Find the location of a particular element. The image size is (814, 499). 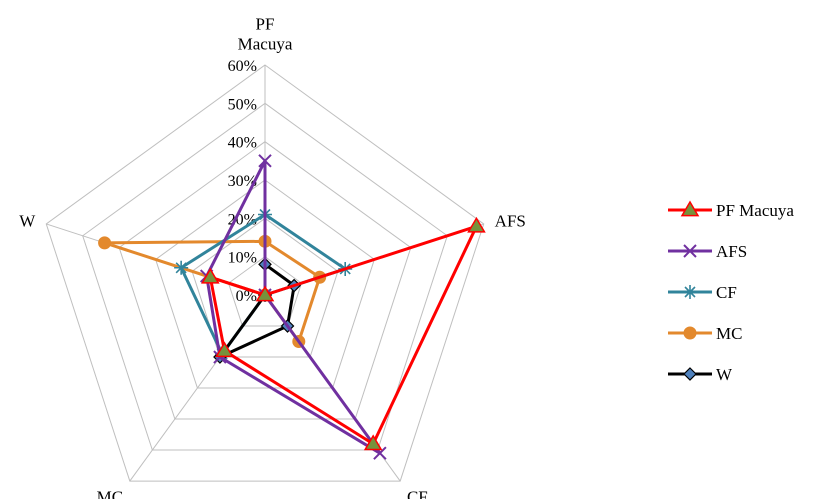

legend-marker-afs is located at coordinates (690, 251).